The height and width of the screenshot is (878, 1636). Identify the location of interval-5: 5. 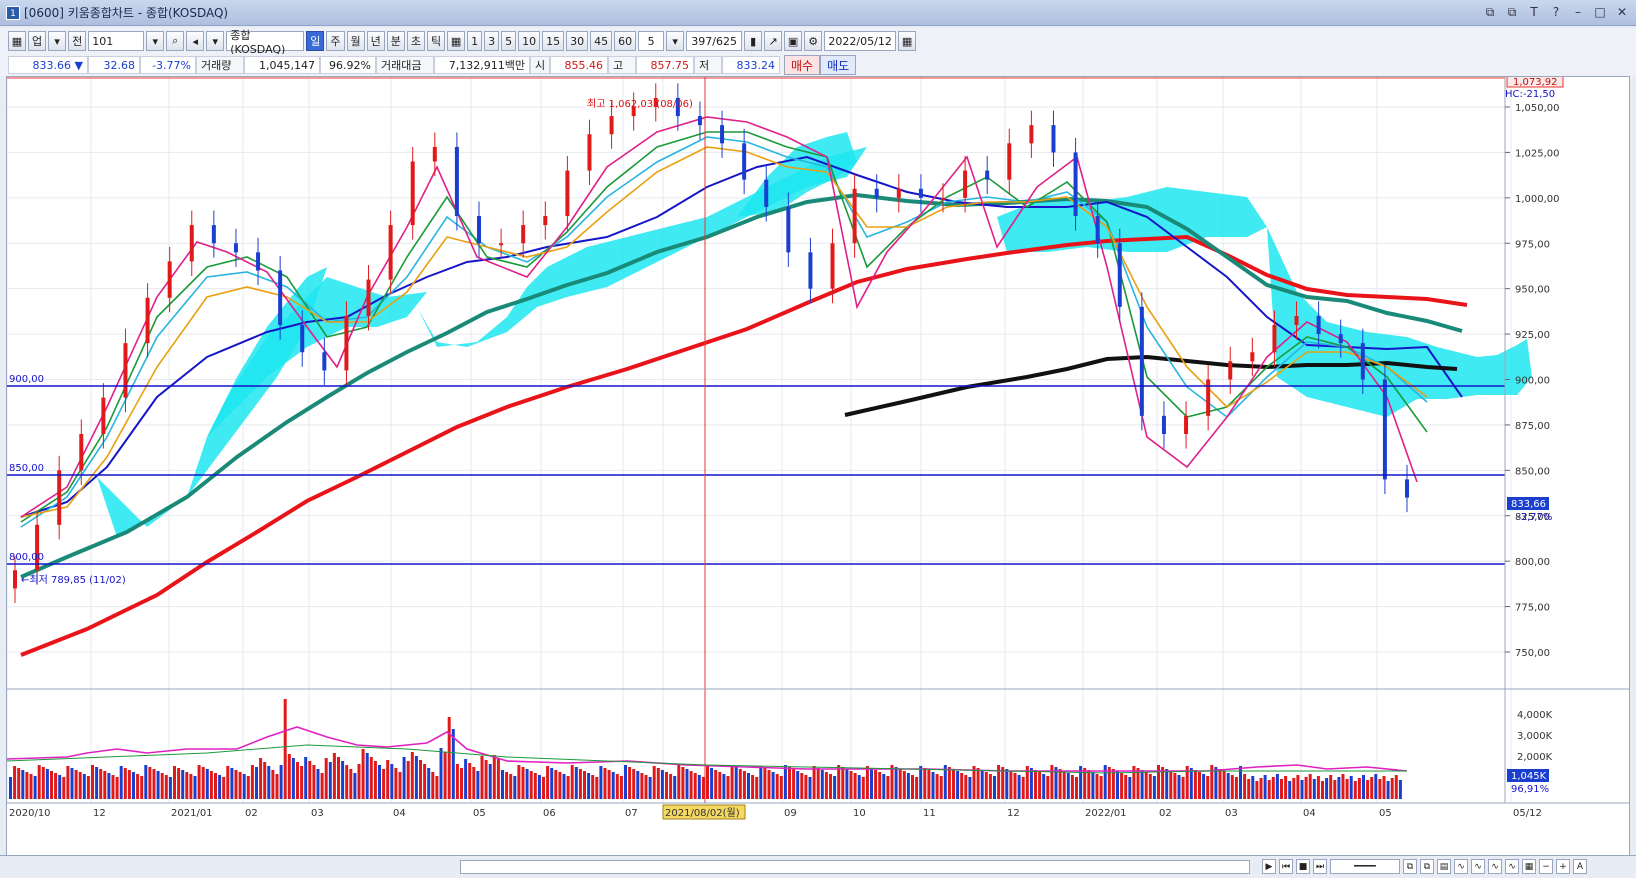
(509, 41).